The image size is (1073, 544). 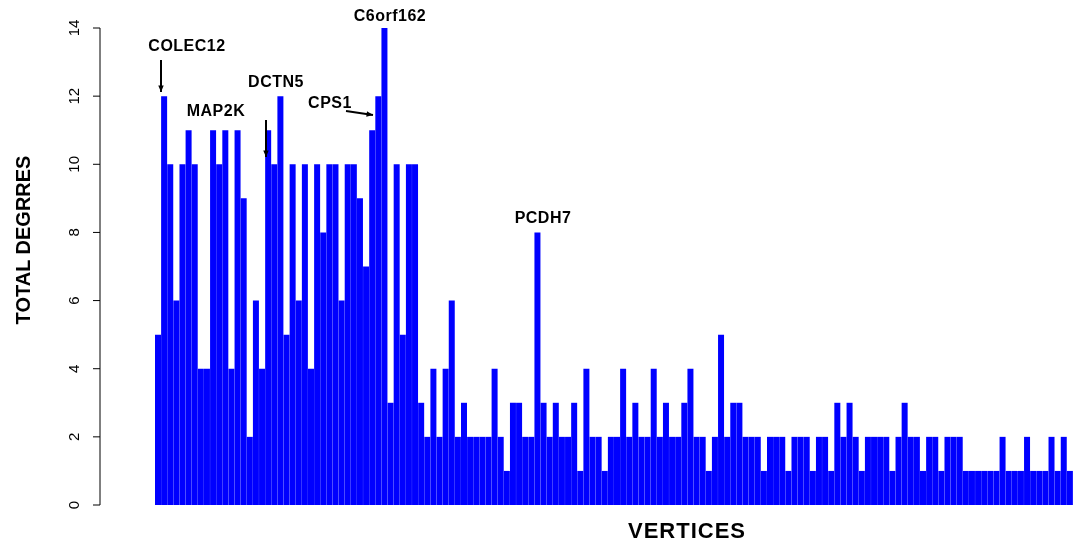 I want to click on y-tick-label: 2, so click(x=73, y=437).